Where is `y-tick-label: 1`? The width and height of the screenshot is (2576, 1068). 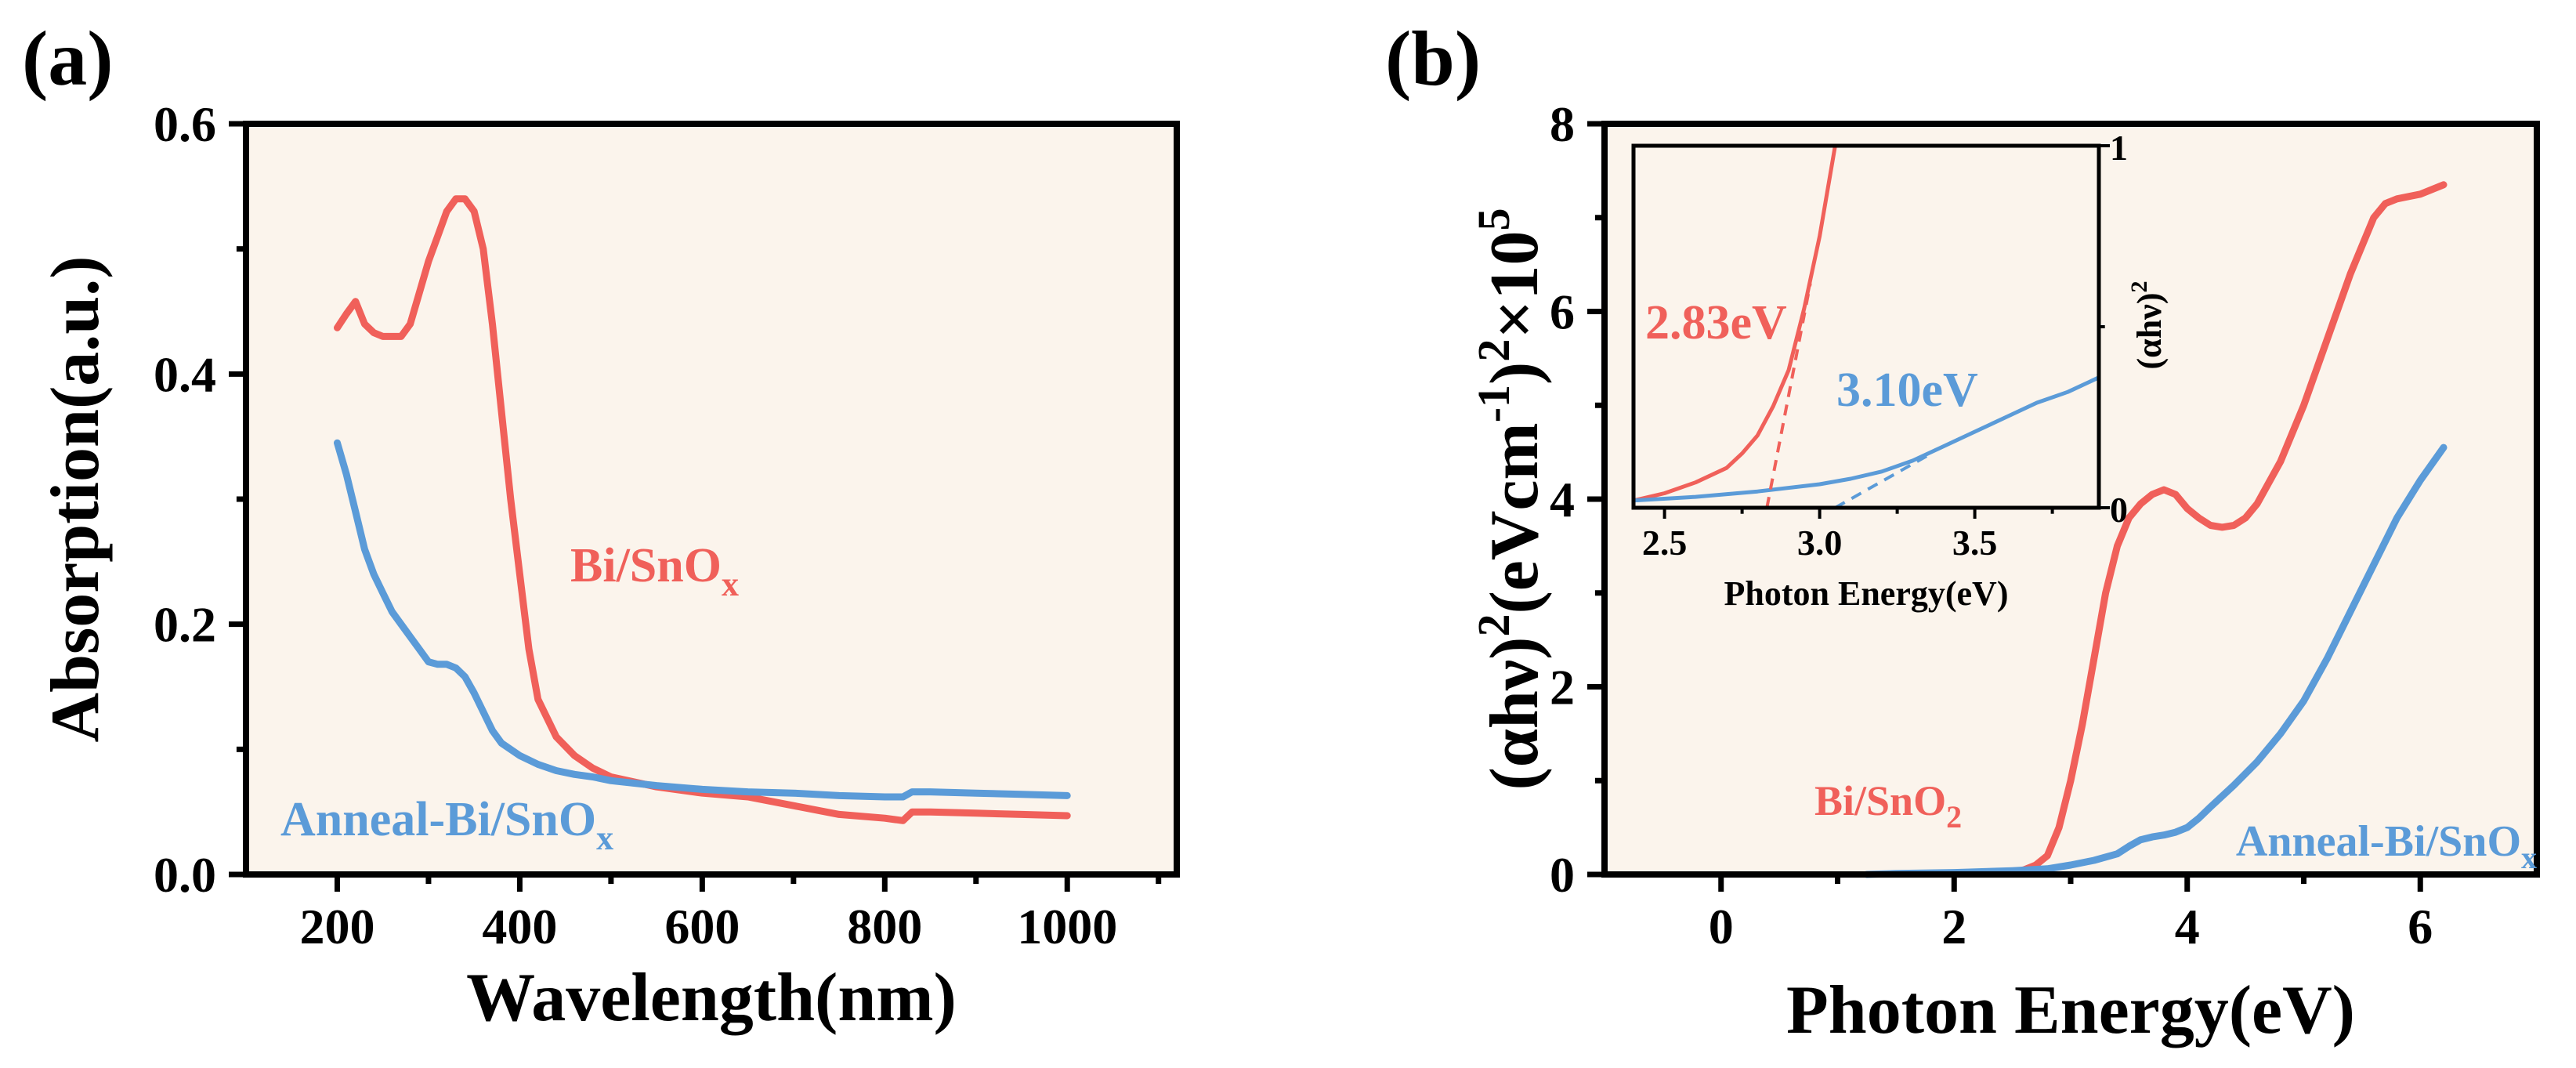 y-tick-label: 1 is located at coordinates (2119, 148).